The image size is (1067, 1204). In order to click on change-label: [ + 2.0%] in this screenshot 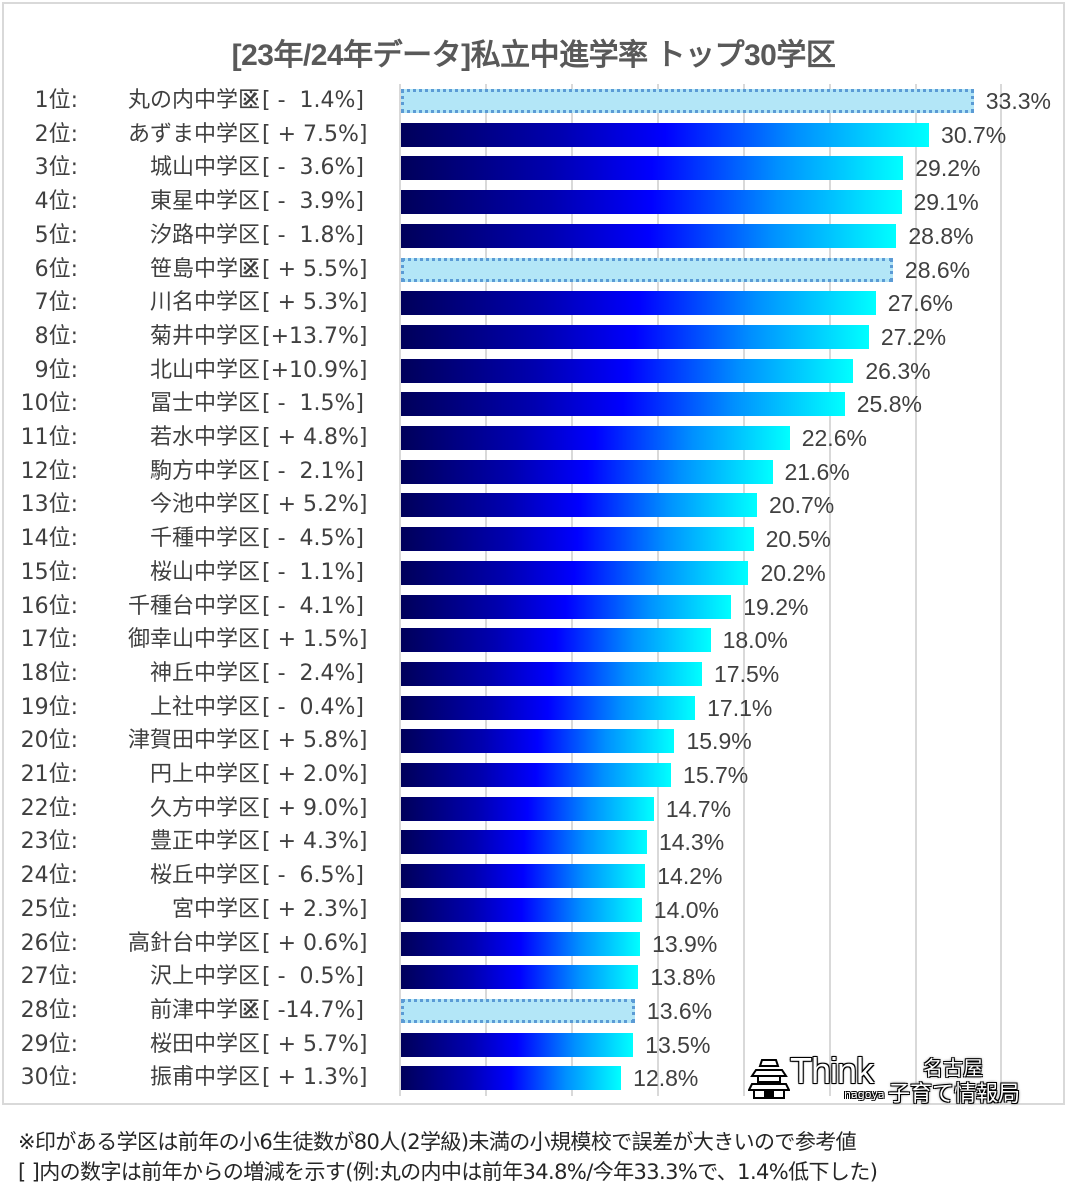, I will do `click(315, 774)`.